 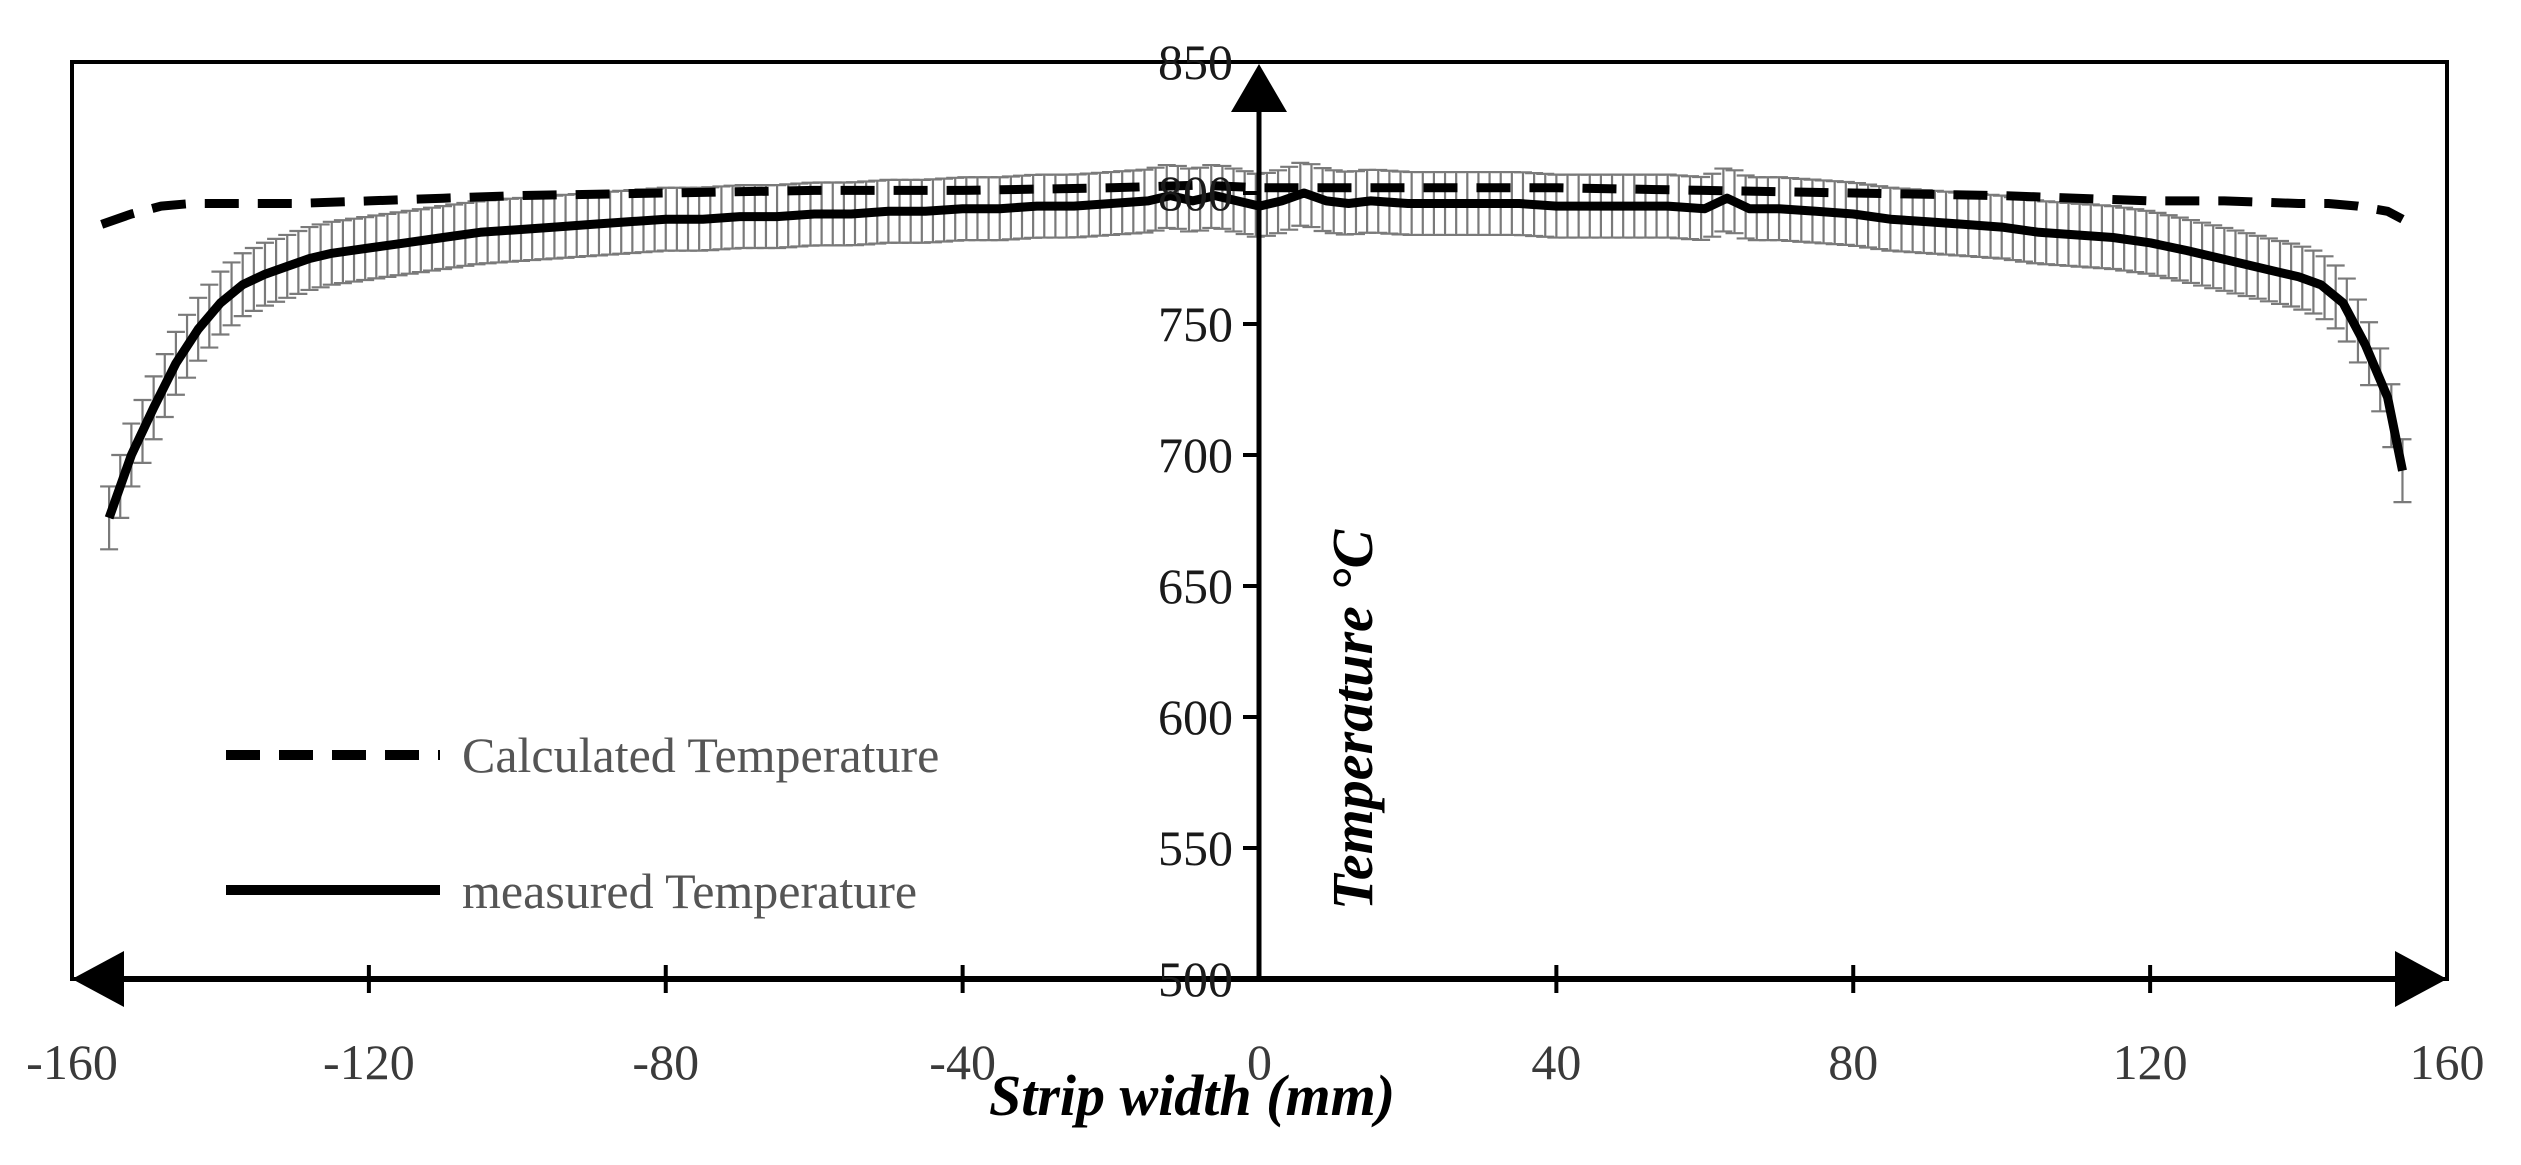 What do you see at coordinates (1192, 1095) in the screenshot?
I see `x-axis-title: Strip width (mm)` at bounding box center [1192, 1095].